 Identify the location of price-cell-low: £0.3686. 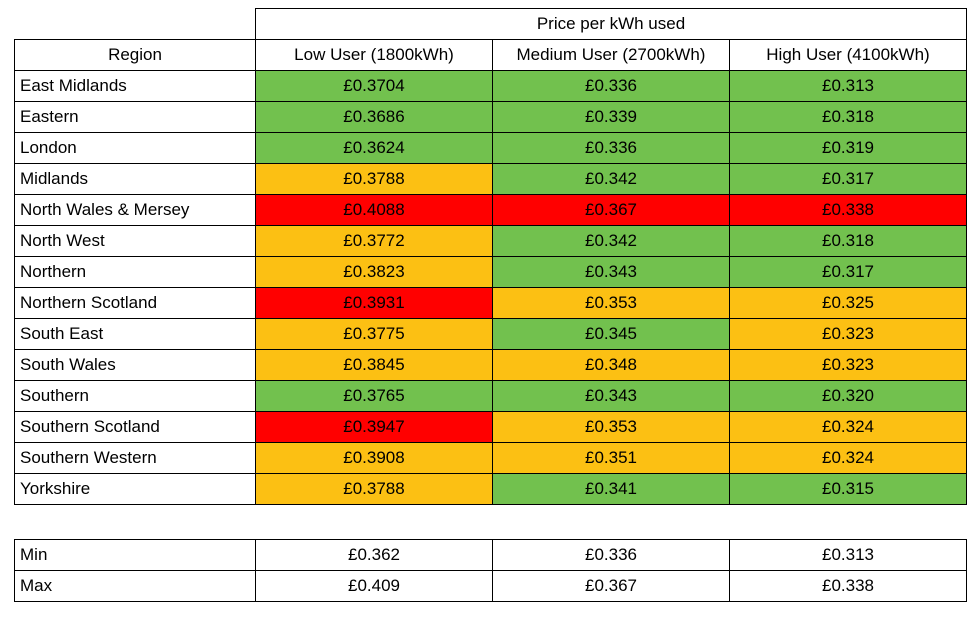
(374, 117).